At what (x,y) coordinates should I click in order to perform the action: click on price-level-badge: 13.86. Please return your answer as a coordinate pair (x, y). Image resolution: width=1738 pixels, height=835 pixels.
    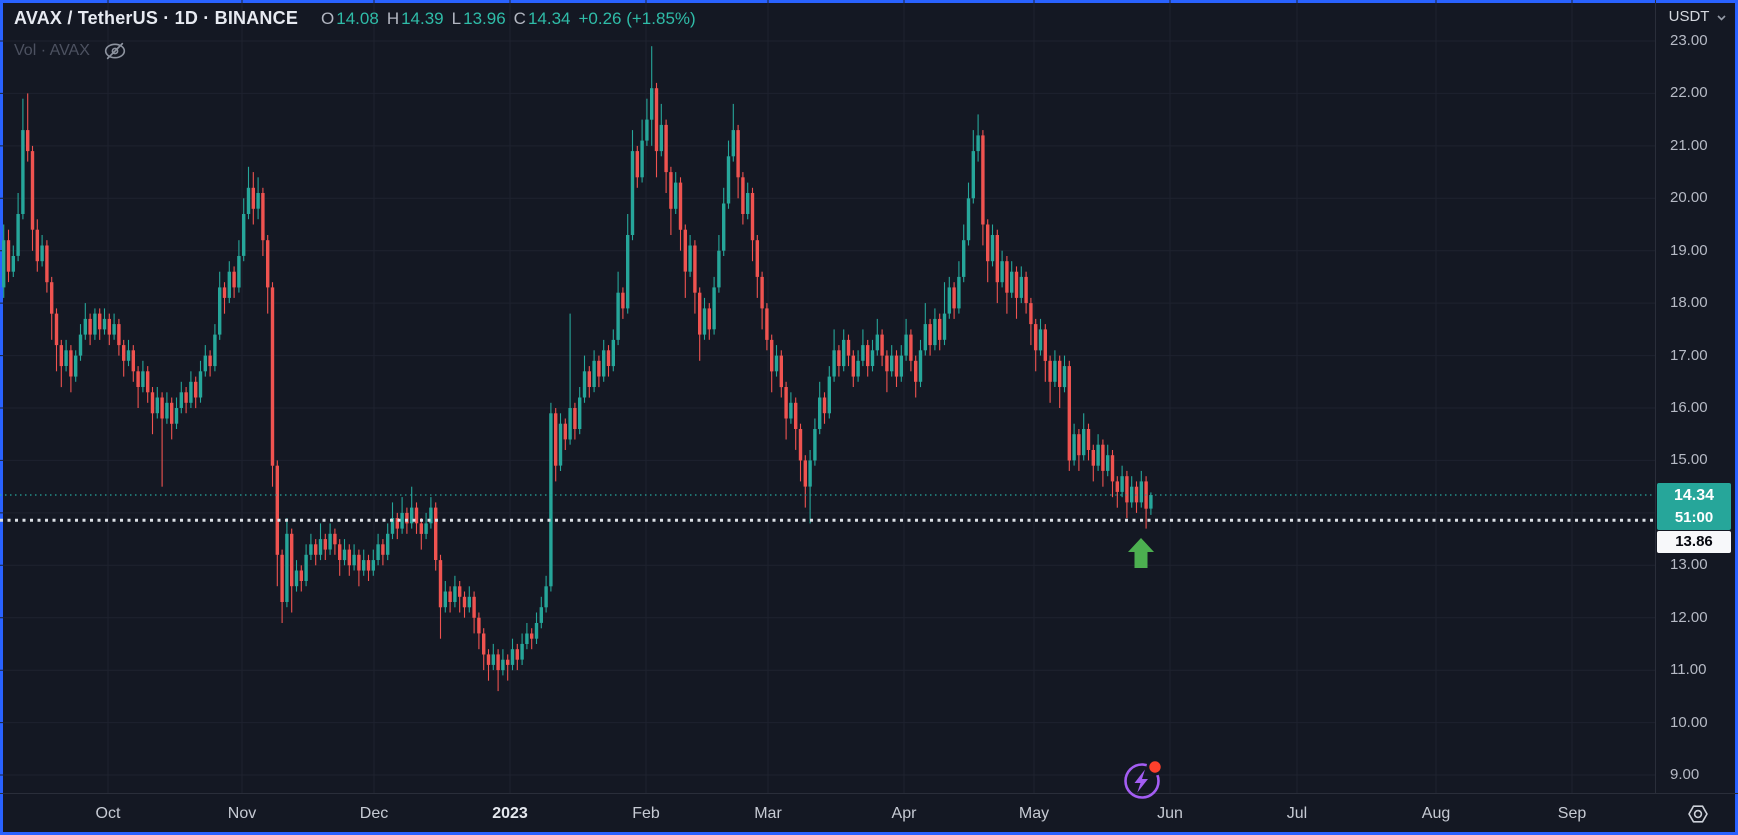
    Looking at the image, I should click on (1694, 542).